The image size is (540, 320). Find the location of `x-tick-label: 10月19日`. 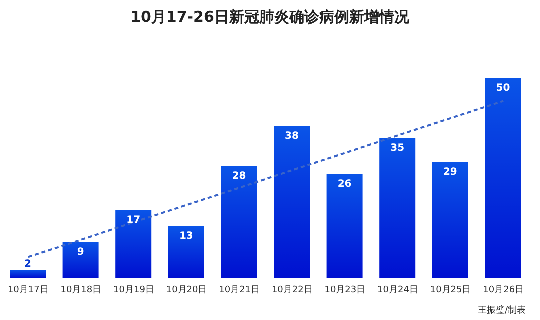

x-tick-label: 10月19日 is located at coordinates (134, 290).